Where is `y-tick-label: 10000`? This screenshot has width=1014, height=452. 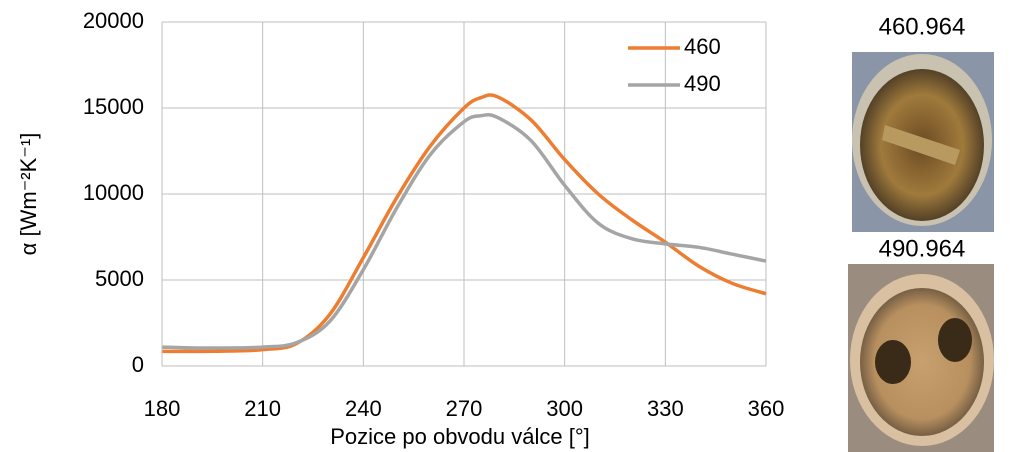
y-tick-label: 10000 is located at coordinates (113, 192).